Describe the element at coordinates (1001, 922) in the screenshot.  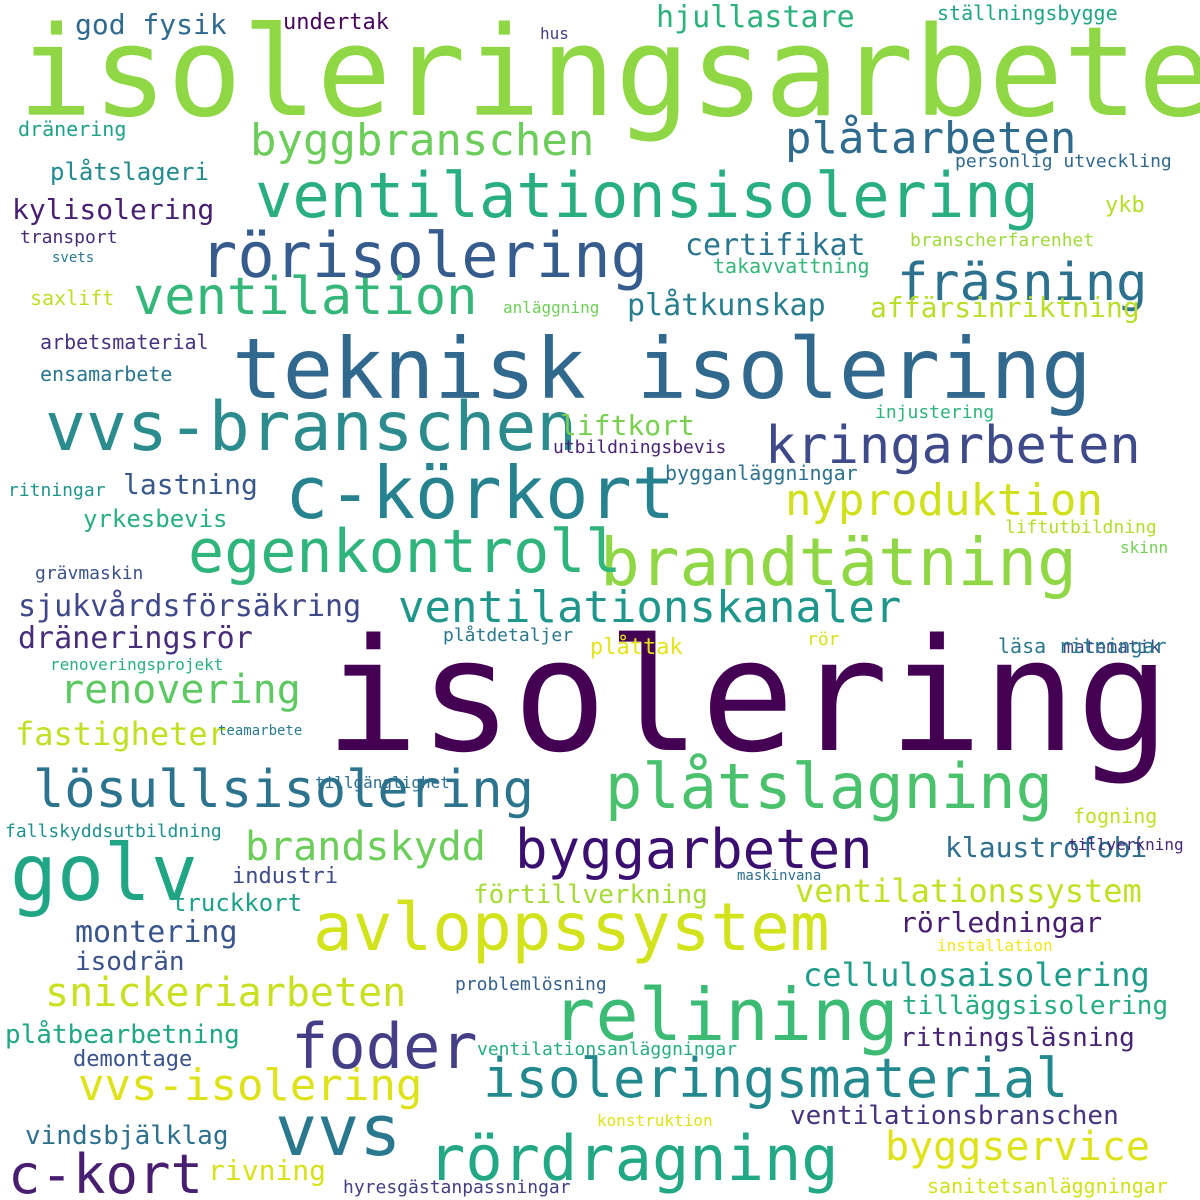
I see `word-rorledningar: rörledningar` at that location.